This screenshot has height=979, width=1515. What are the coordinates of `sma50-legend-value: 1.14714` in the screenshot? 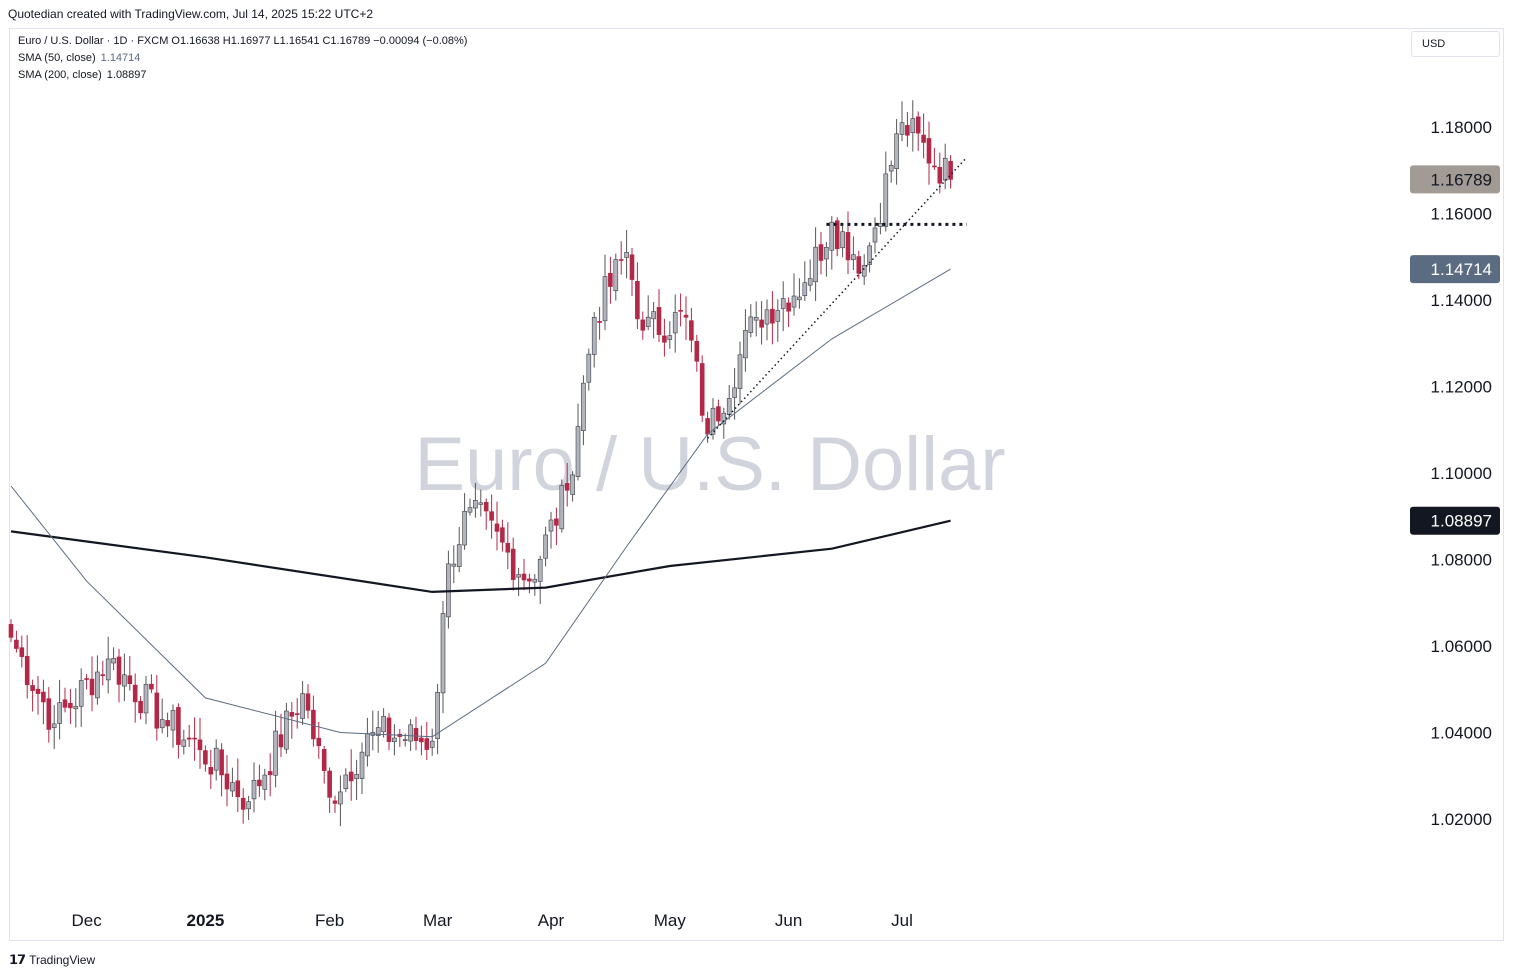 It's located at (120, 58).